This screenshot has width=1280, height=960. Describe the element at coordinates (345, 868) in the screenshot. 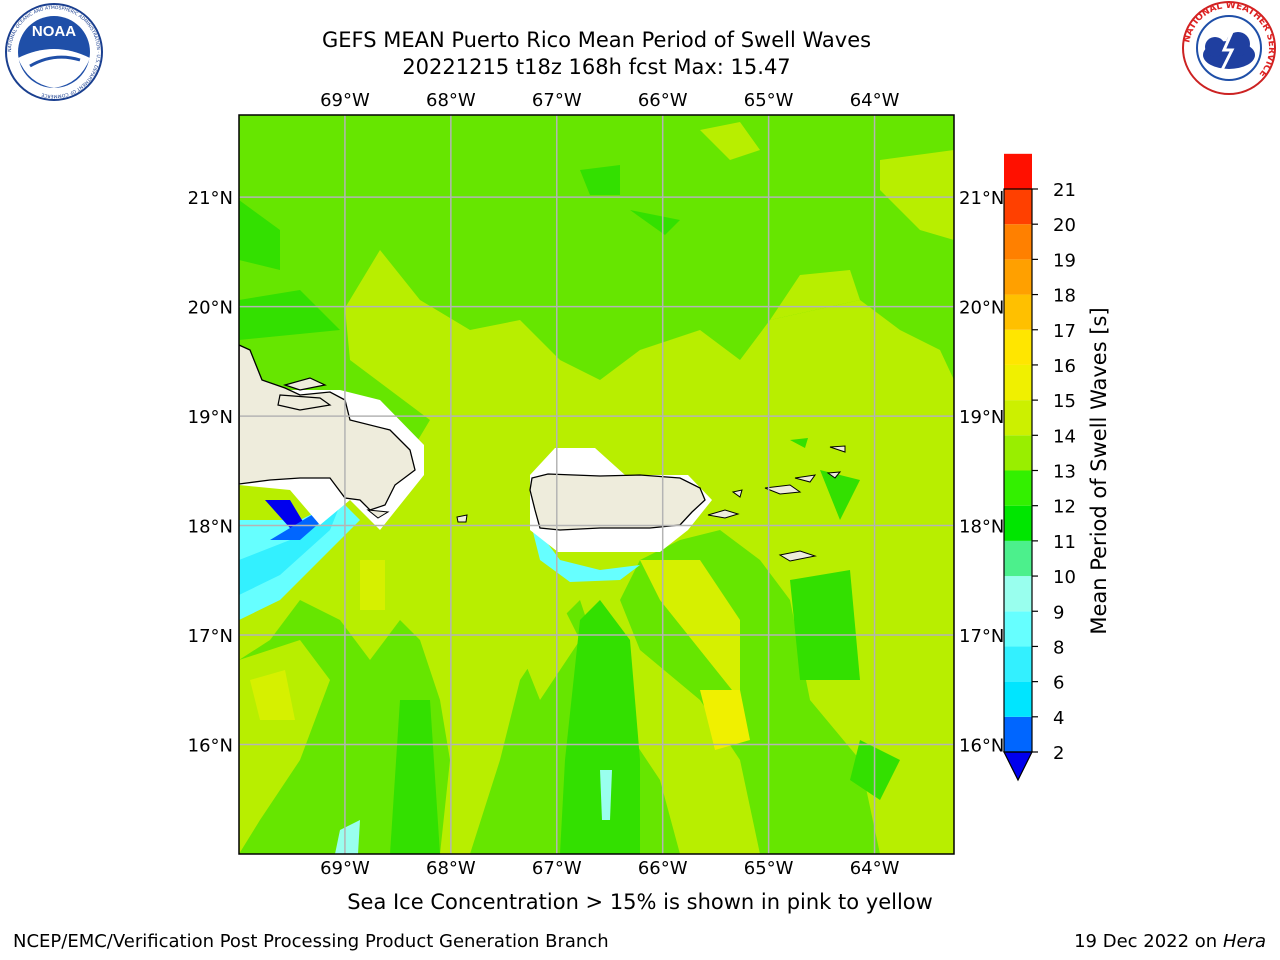

I see `lon-label-bottom: 69°W` at that location.